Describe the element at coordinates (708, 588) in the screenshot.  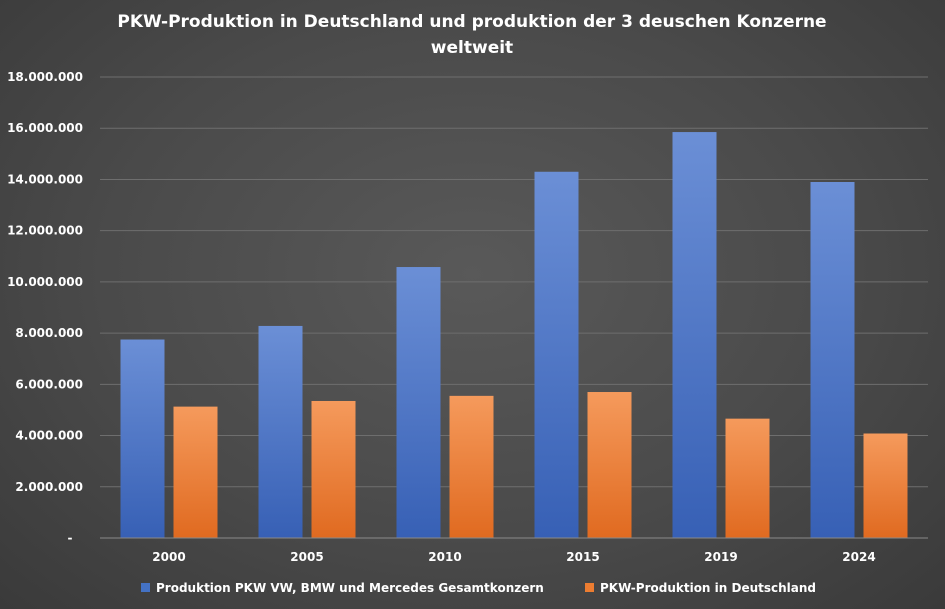
I see `legend-label-series-2: PKW-Produktion in Deutschland` at that location.